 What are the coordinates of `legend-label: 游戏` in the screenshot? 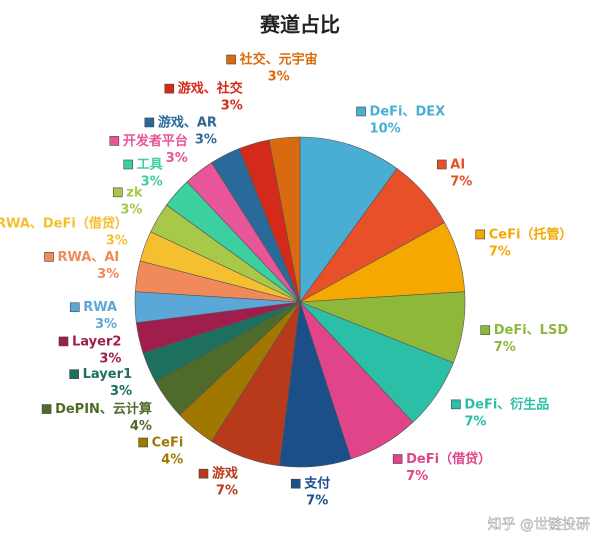 It's located at (225, 474).